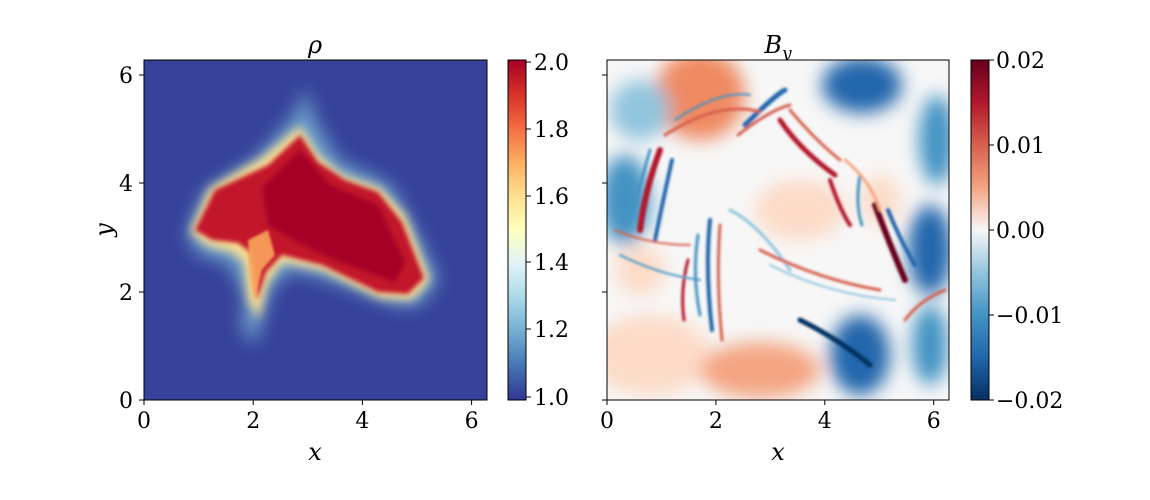  Describe the element at coordinates (126, 293) in the screenshot. I see `rho-y-tick-label: 2` at that location.